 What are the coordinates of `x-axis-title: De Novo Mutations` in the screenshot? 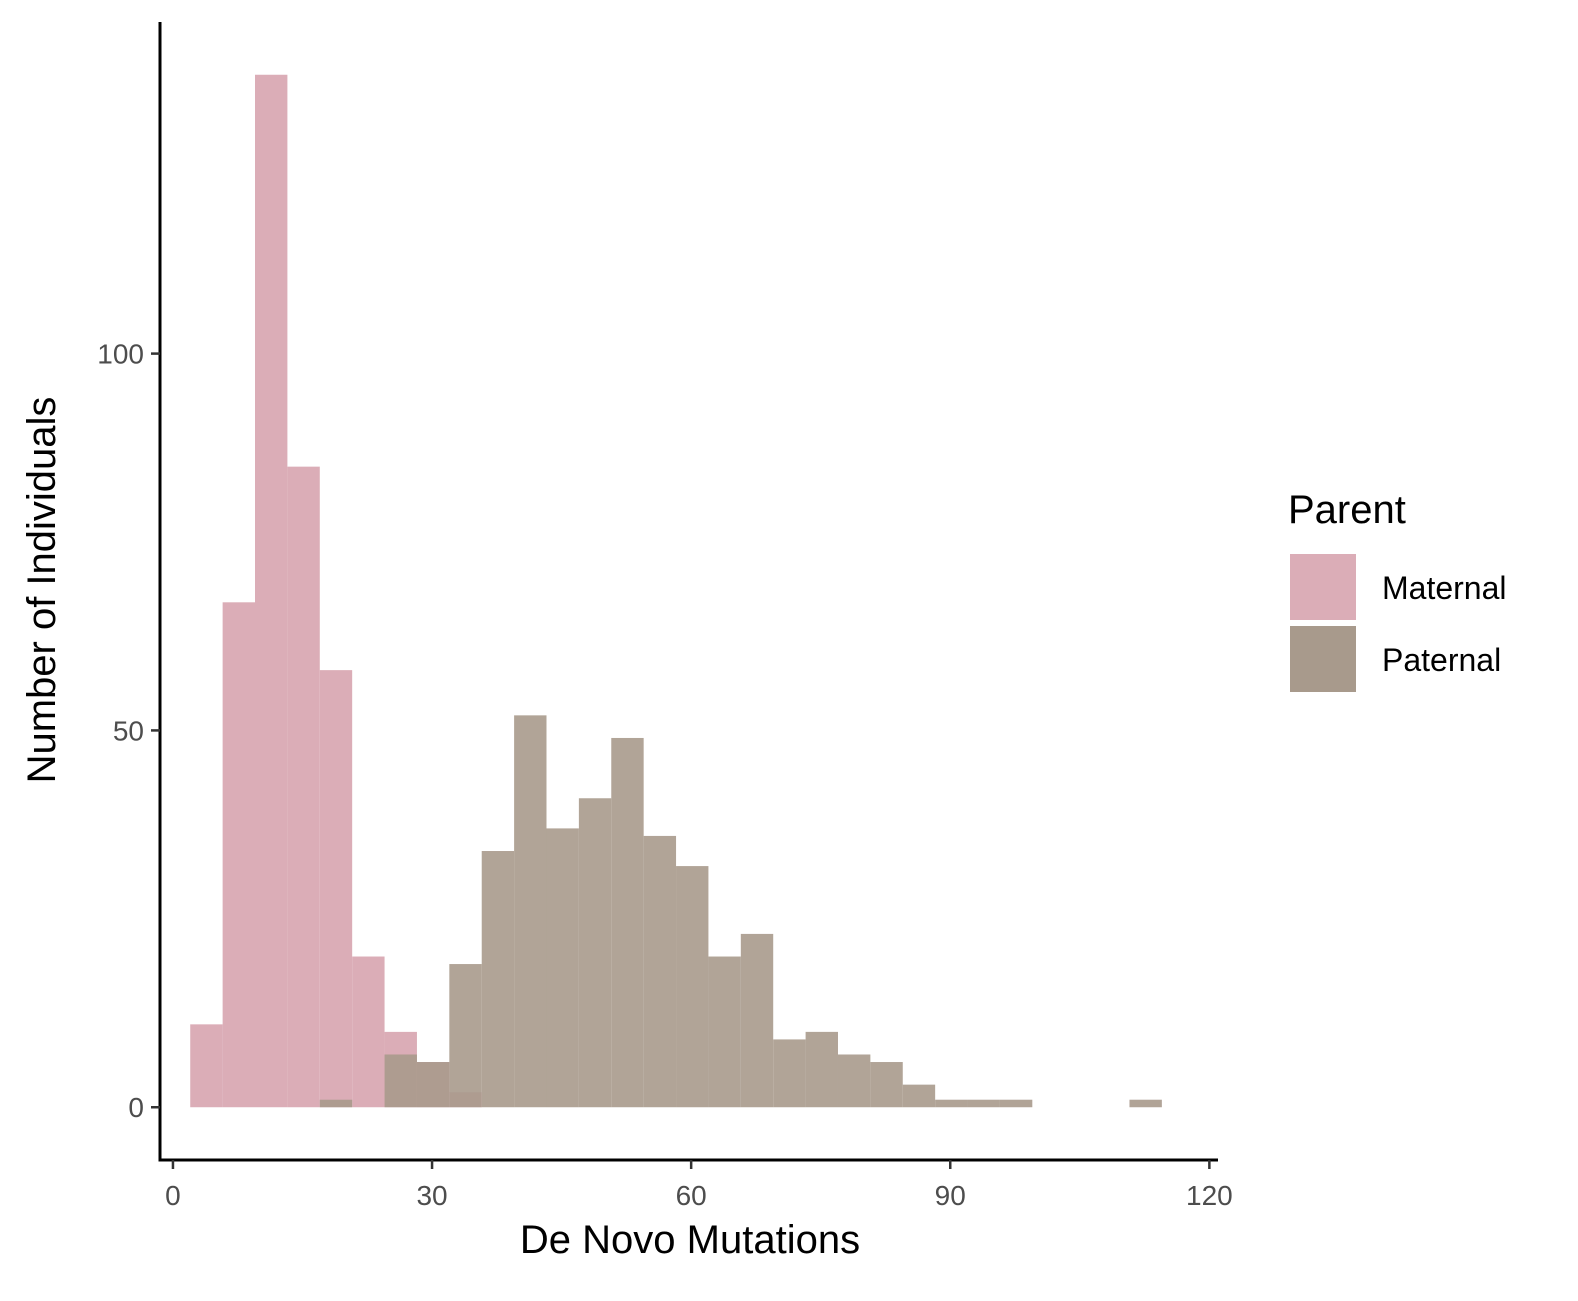 It's located at (690, 1240).